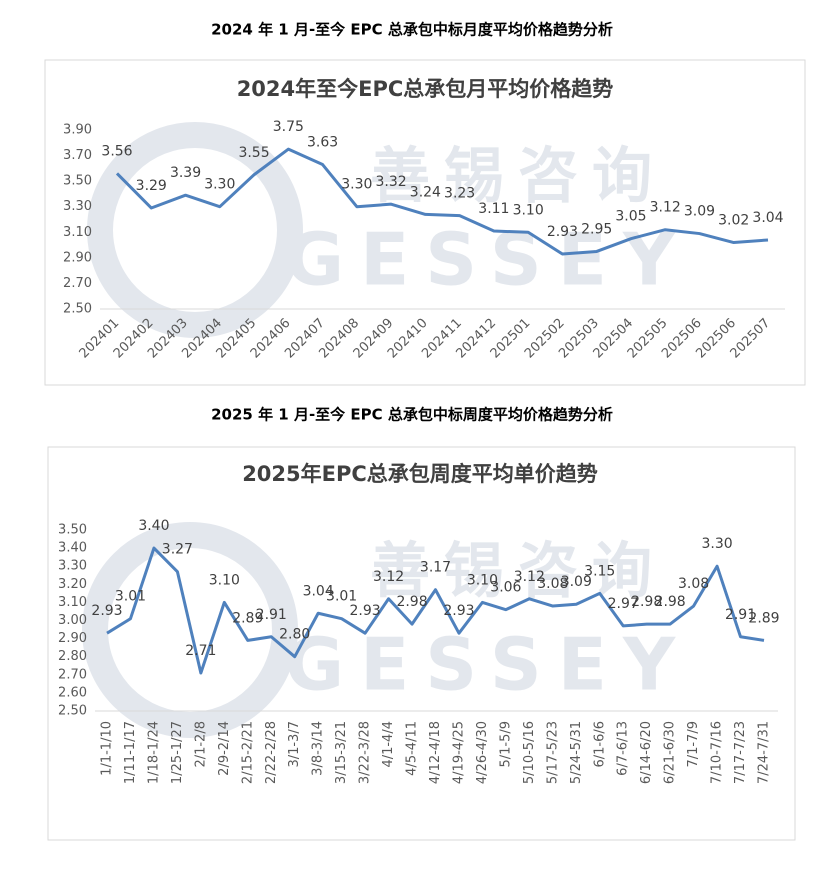 This screenshot has width=825, height=869. I want to click on data-label: 3.17, so click(435, 568).